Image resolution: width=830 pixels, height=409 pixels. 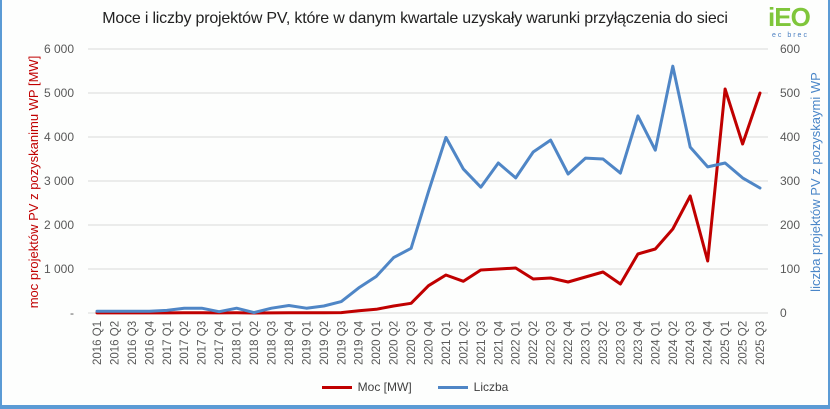 I want to click on legend-swatch-moc, so click(x=336, y=387).